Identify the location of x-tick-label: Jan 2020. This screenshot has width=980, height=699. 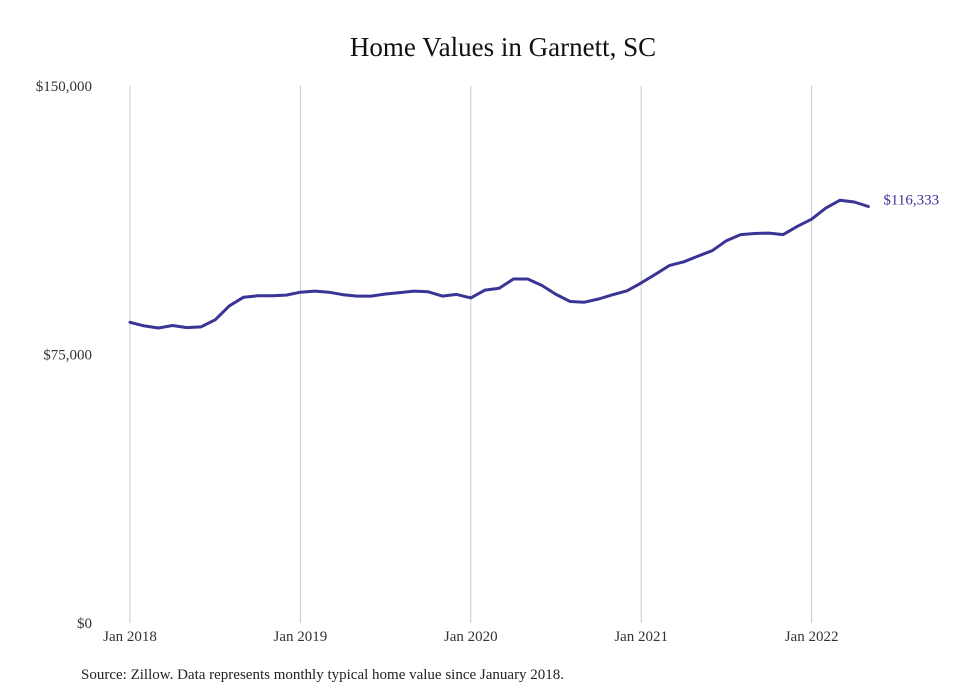
(471, 637).